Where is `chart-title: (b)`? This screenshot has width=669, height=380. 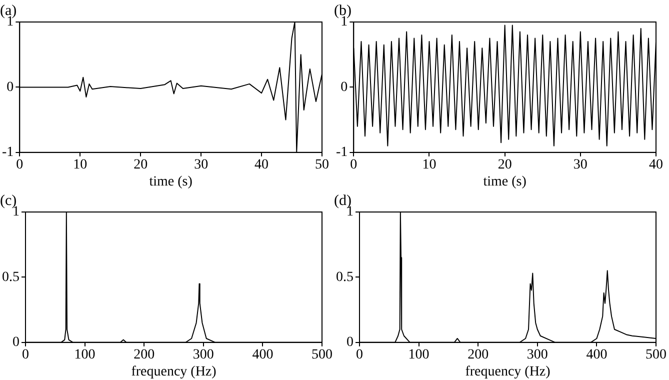
chart-title: (b) is located at coordinates (343, 10).